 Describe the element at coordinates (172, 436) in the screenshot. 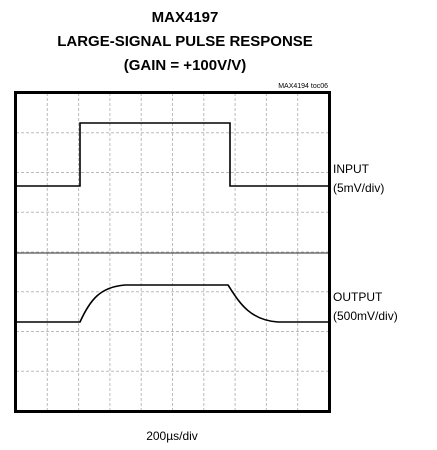

I see `timebase: 200µs/div` at that location.